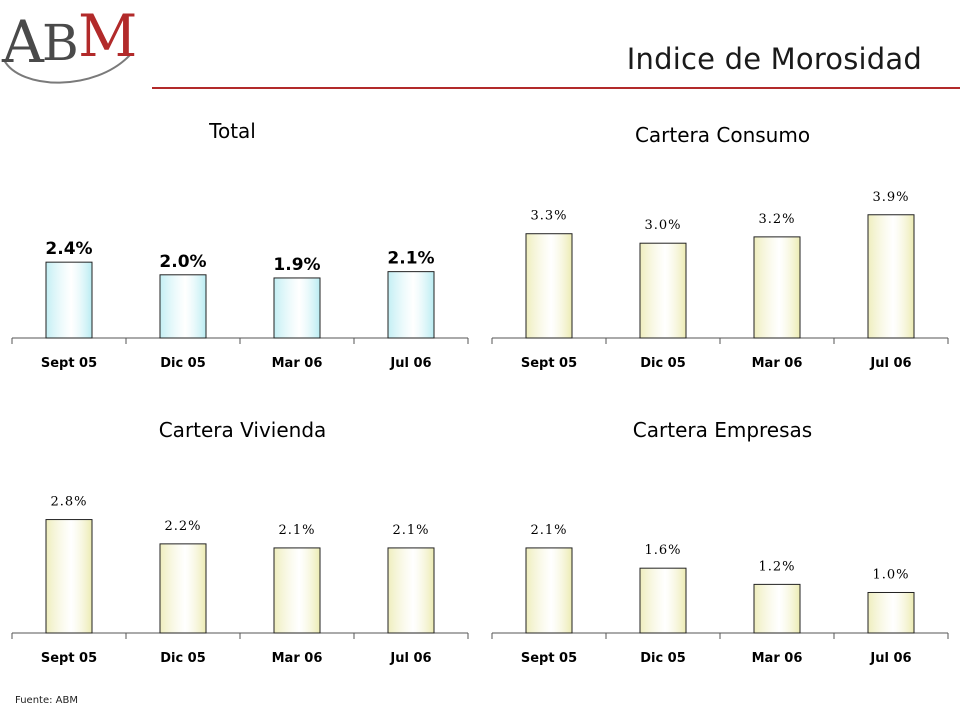 This screenshot has height=720, width=960. Describe the element at coordinates (107, 36) in the screenshot. I see `svg-text: M` at that location.